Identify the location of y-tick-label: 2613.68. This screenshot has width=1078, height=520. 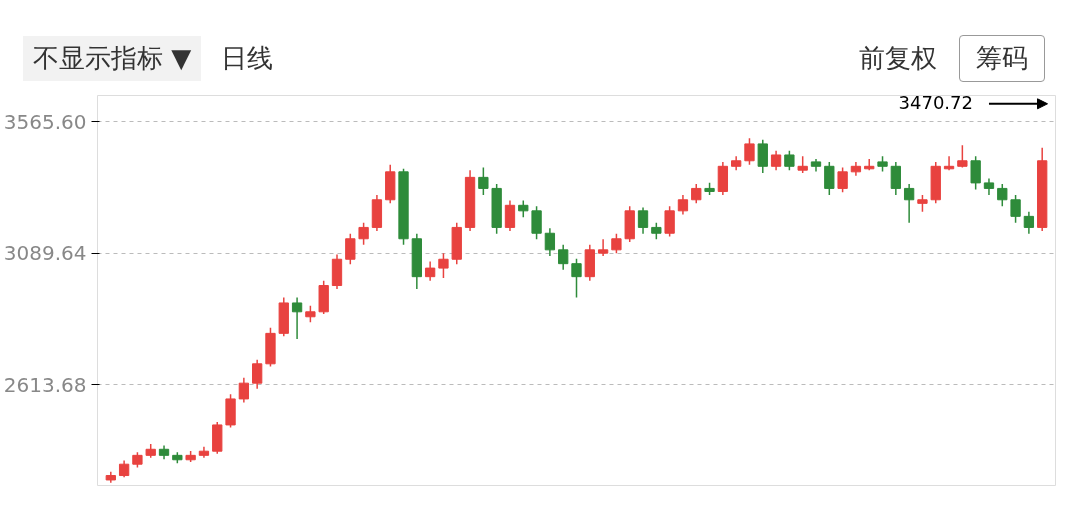
(45, 384).